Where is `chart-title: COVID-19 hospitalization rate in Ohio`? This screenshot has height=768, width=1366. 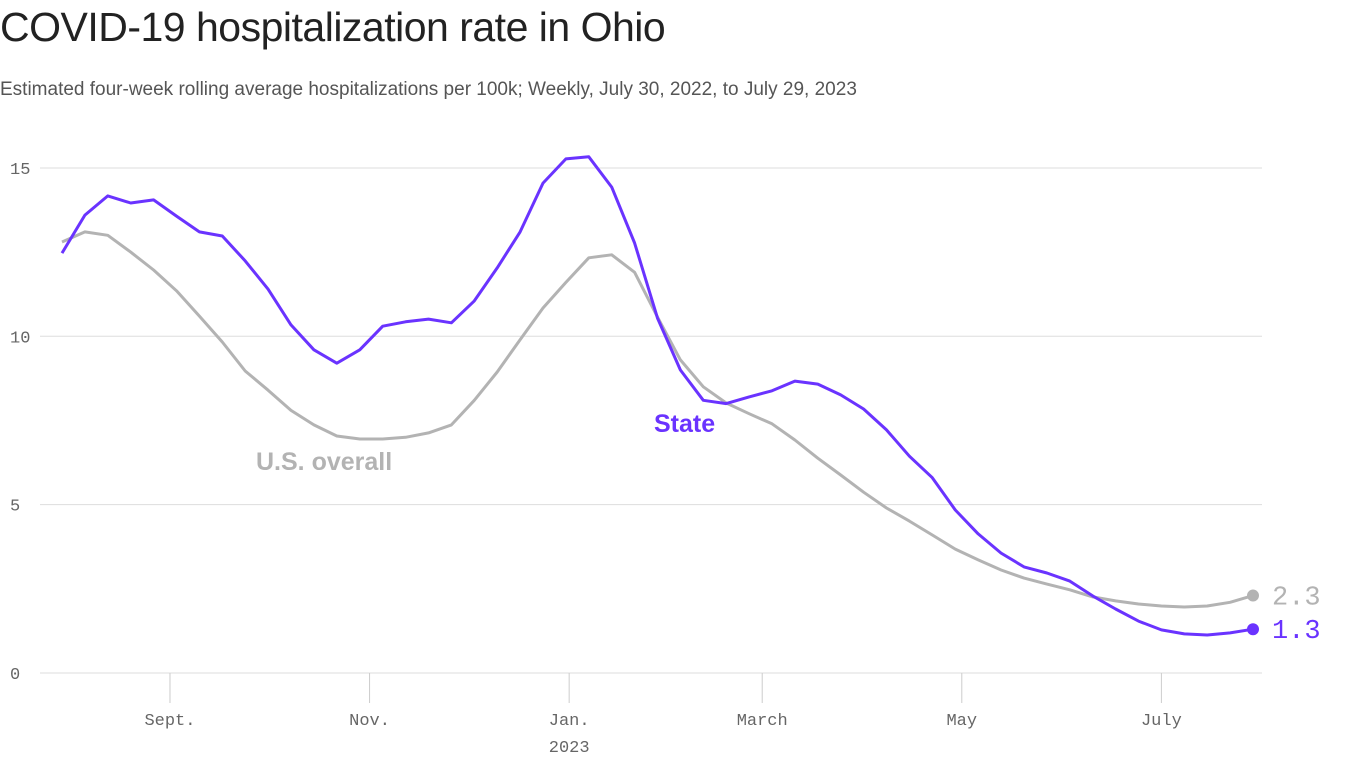
chart-title: COVID-19 hospitalization rate in Ohio is located at coordinates (333, 27).